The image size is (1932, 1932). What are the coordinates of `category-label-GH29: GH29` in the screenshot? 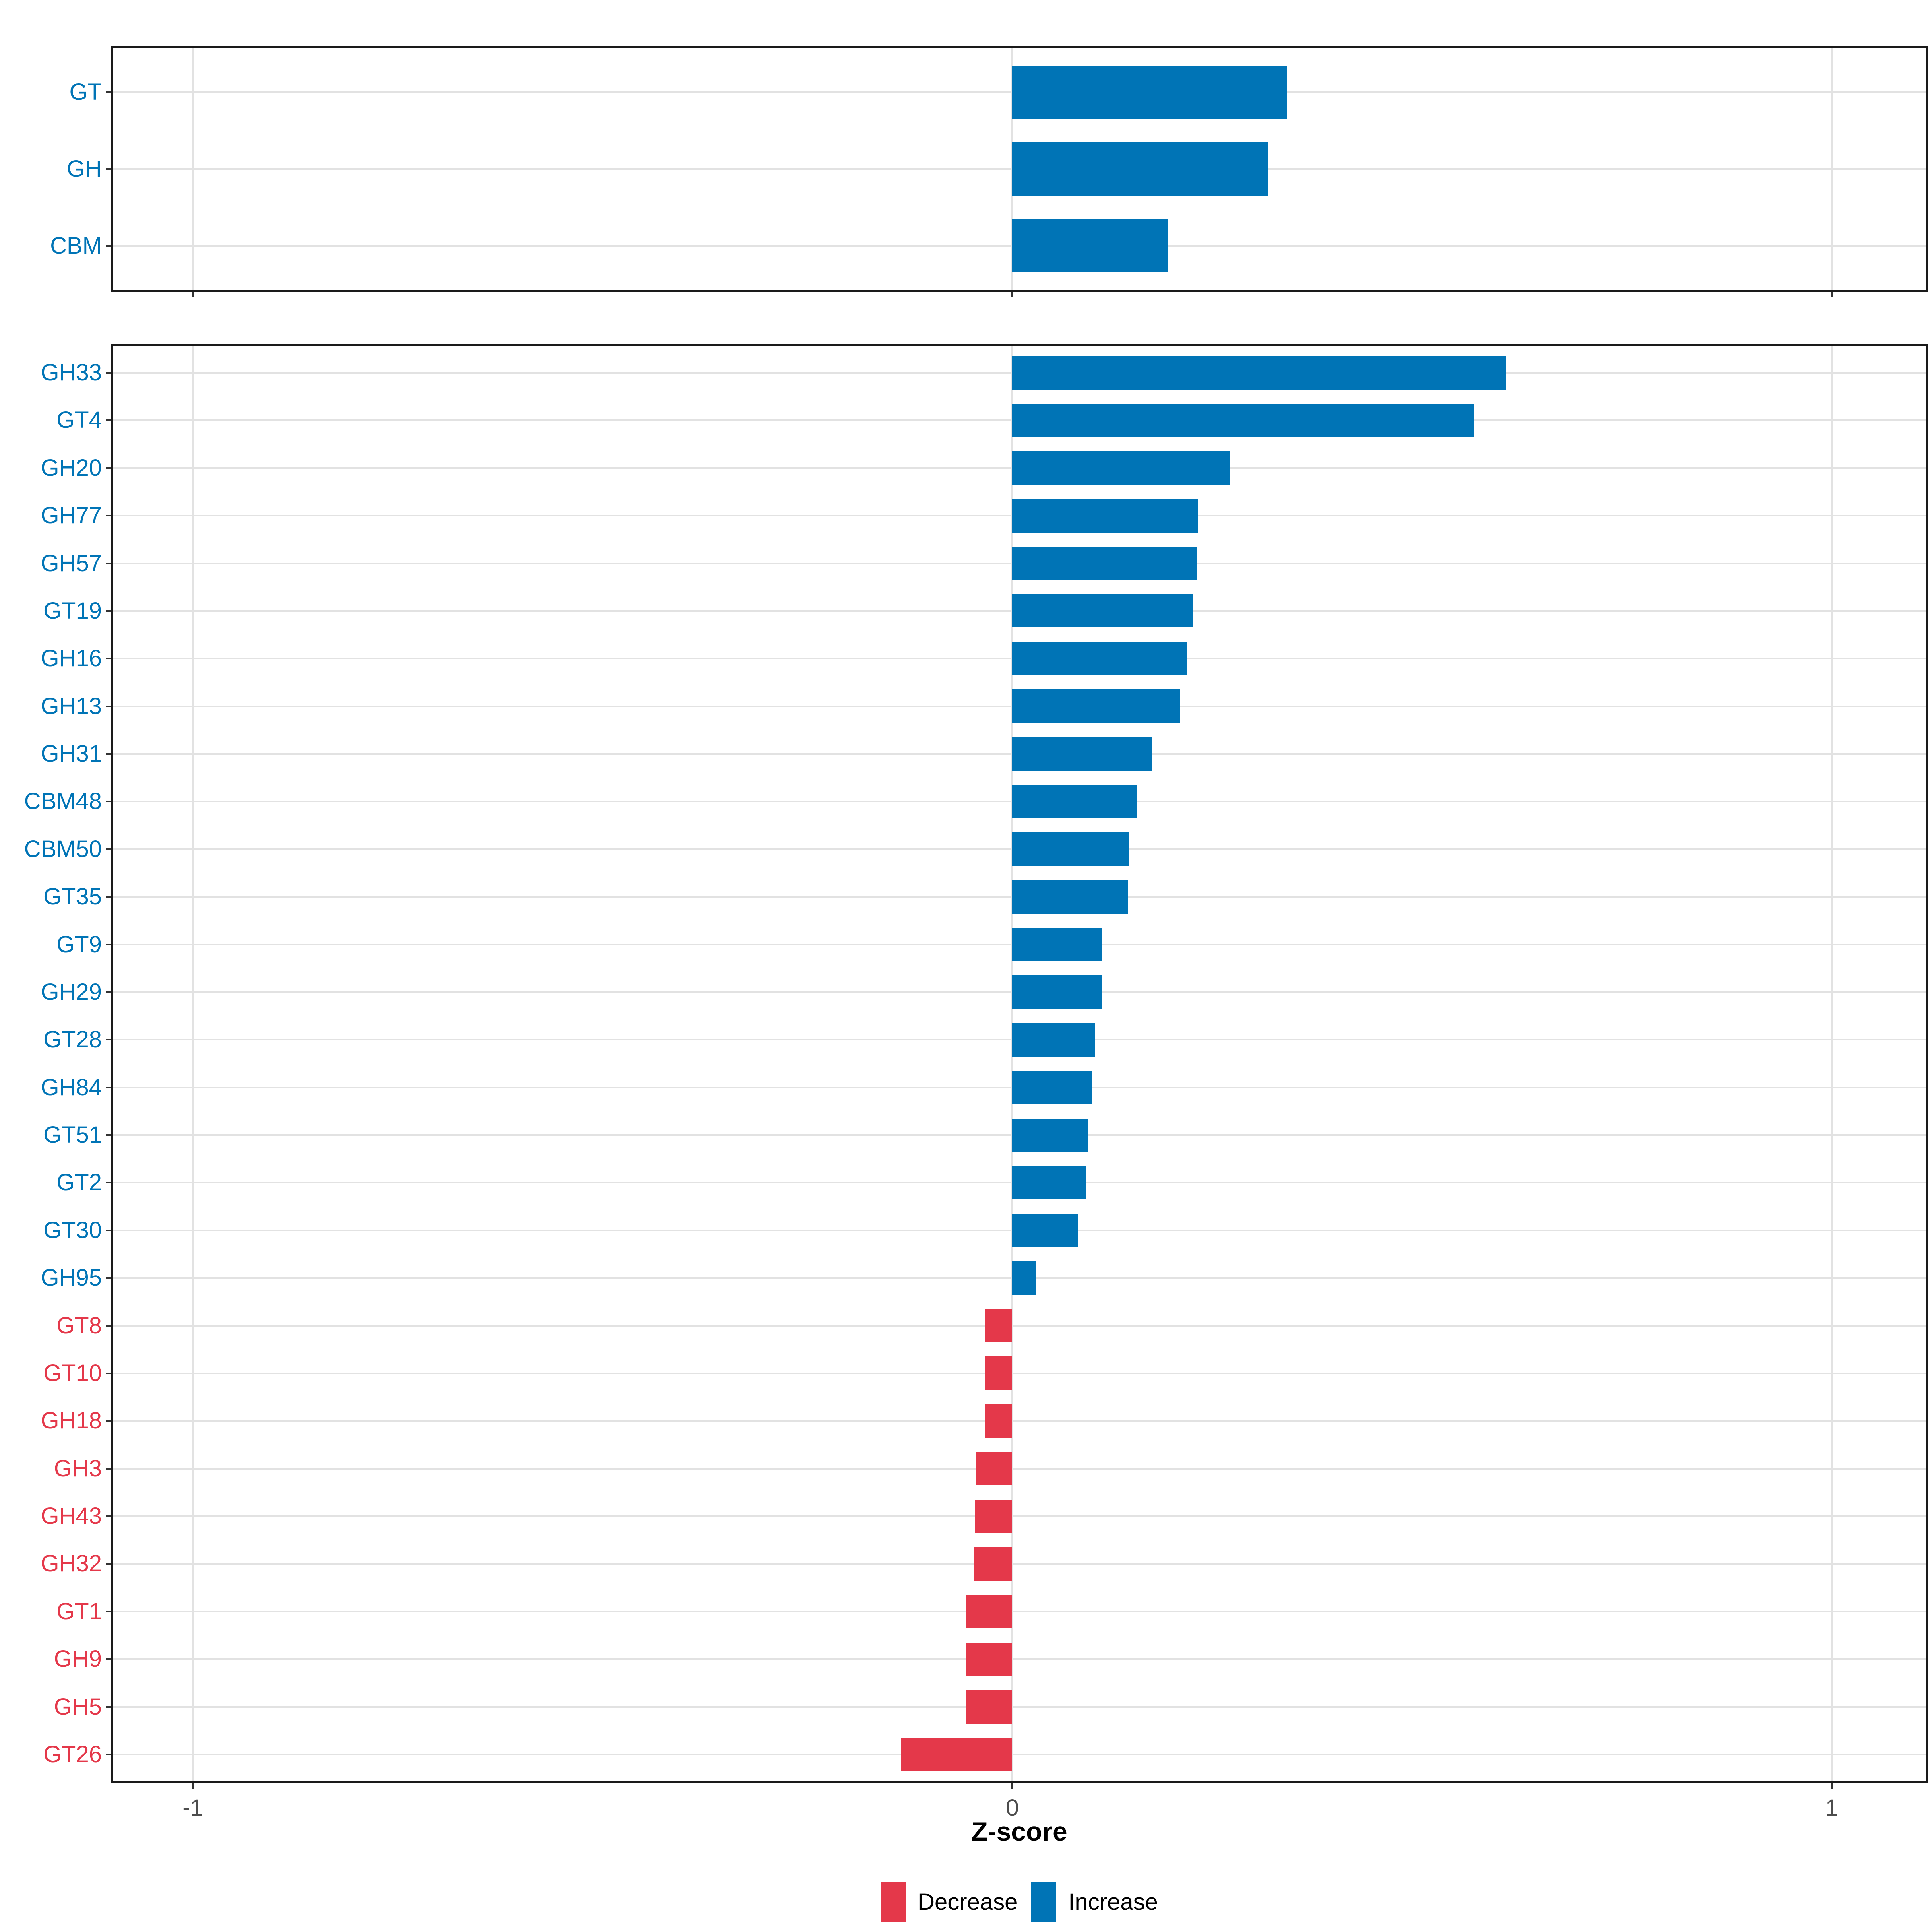 It's located at (71, 991).